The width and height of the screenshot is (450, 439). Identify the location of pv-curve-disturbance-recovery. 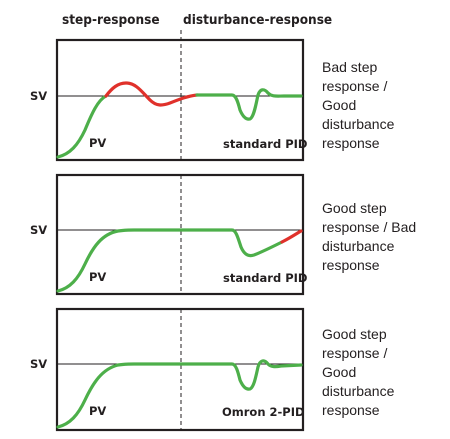
(291, 236).